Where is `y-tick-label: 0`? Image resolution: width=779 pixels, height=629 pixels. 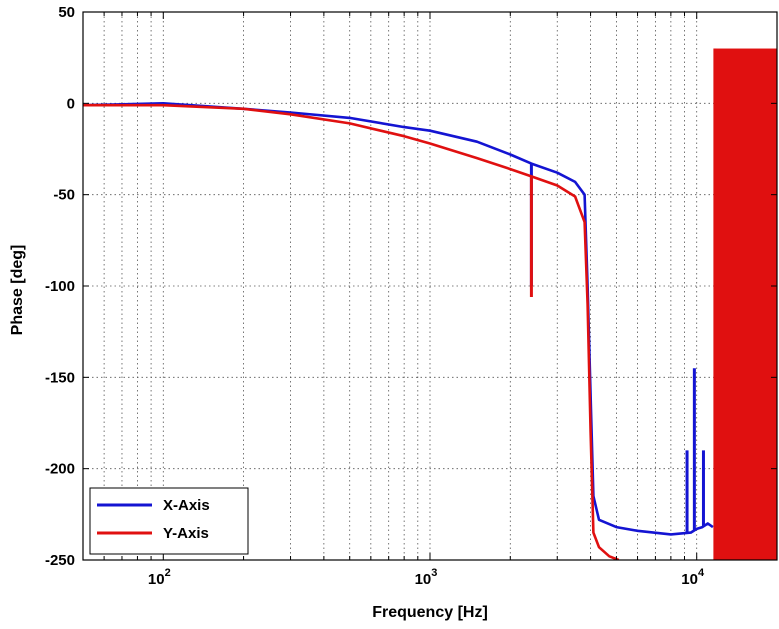 y-tick-label: 0 is located at coordinates (71, 103).